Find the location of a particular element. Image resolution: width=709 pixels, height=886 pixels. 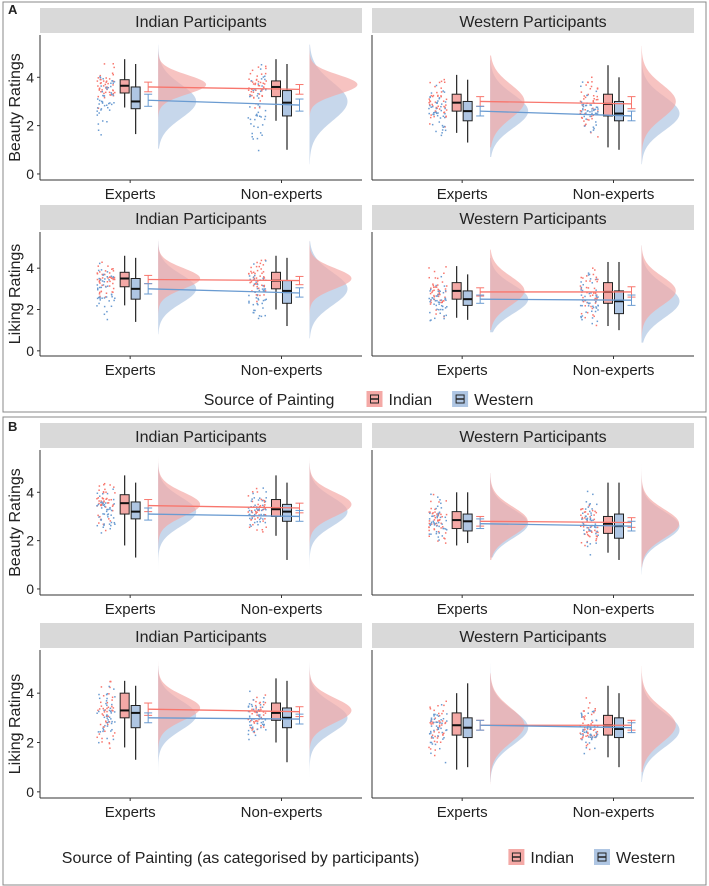

facet-title: Indian Participants is located at coordinates (201, 437).